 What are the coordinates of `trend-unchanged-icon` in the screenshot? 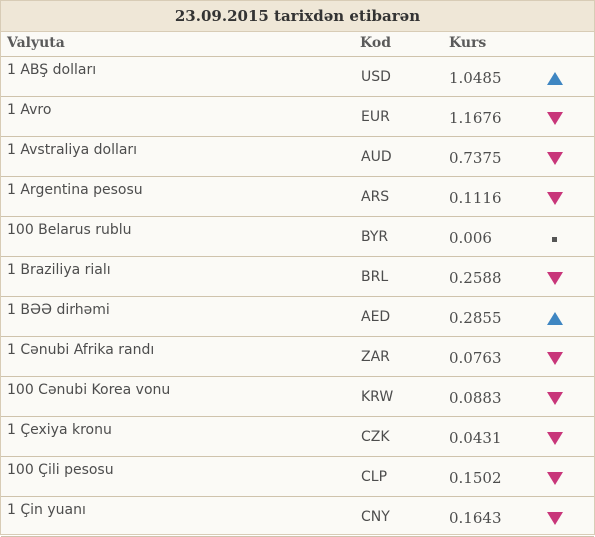 It's located at (555, 239).